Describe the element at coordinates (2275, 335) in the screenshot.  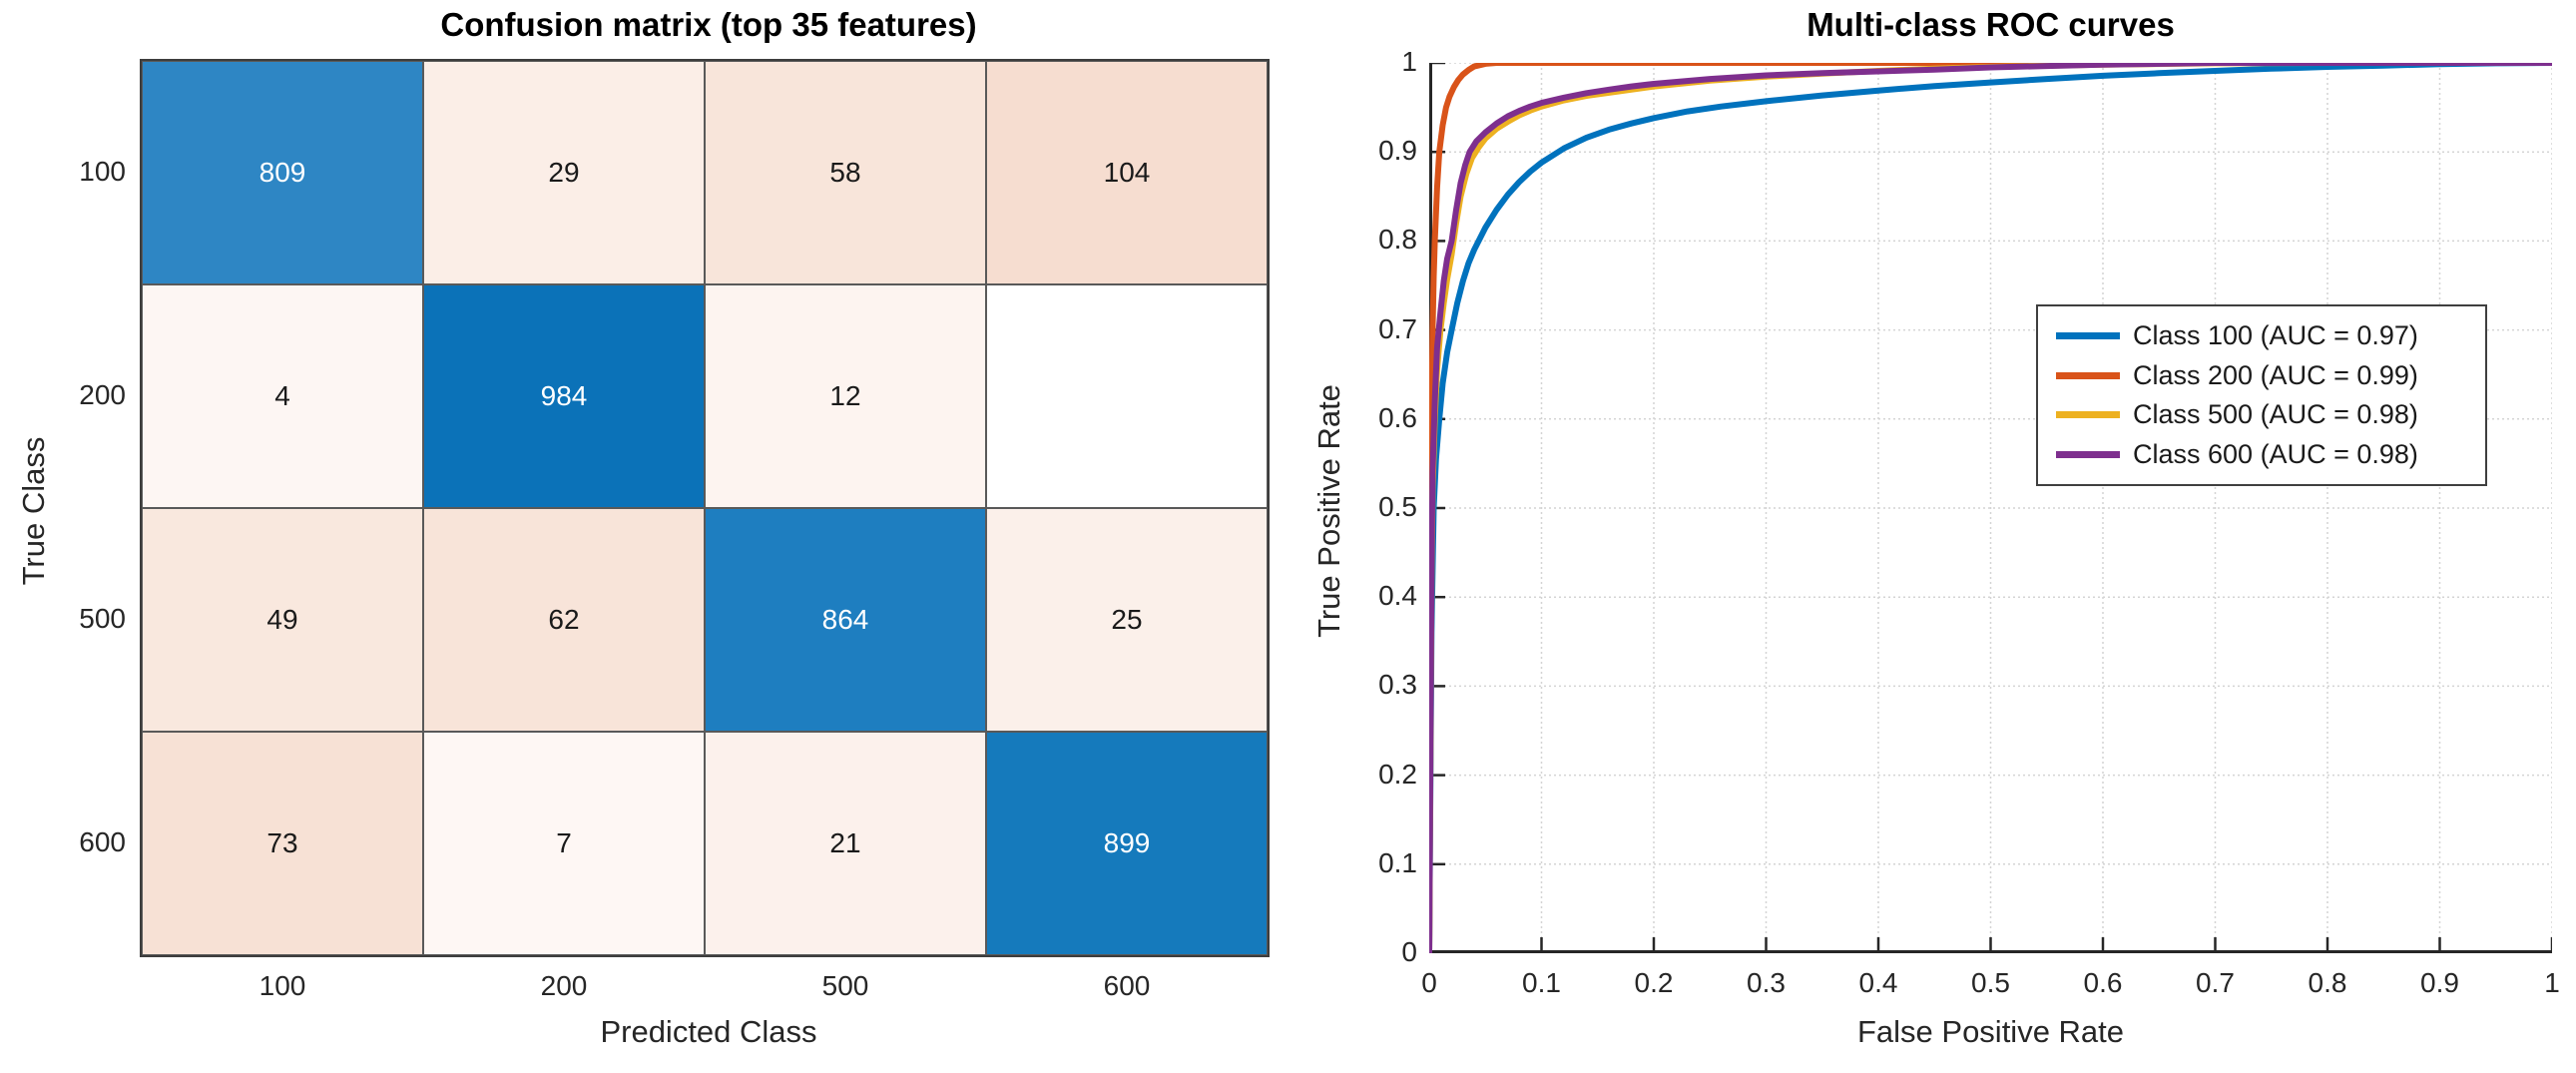
I see `legend-label: Class 100 (AUC = 0.97)` at that location.